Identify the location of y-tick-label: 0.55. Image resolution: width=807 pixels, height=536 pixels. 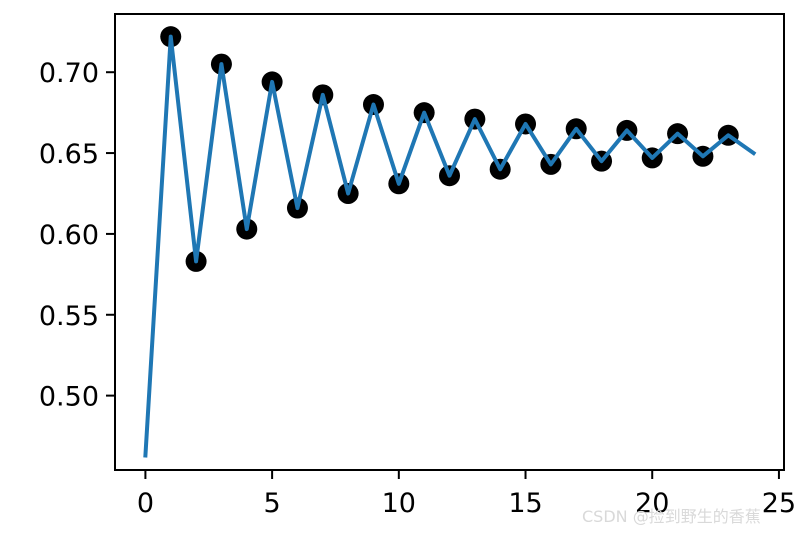
(69, 316).